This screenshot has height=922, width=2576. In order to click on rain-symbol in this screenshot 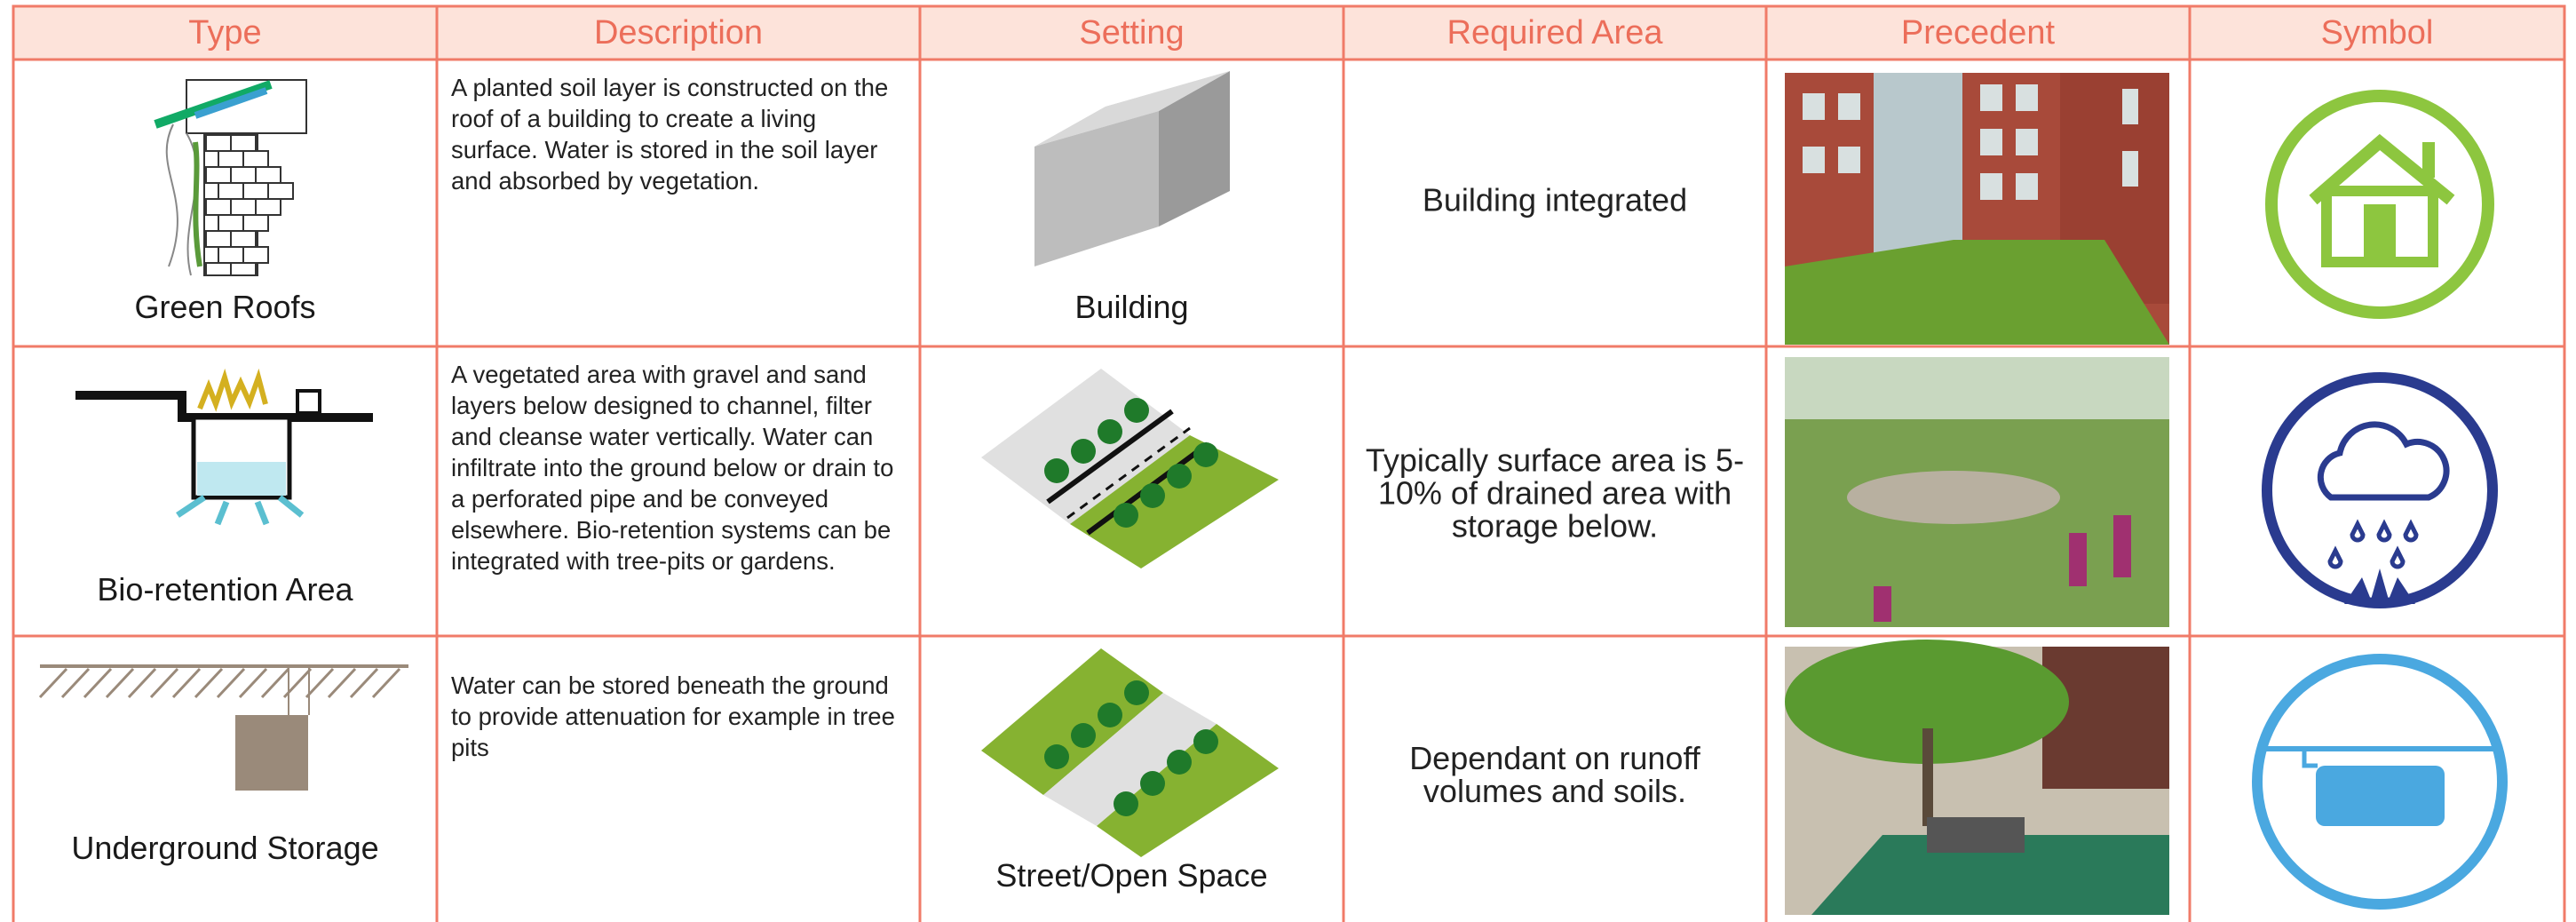, I will do `click(2380, 490)`.